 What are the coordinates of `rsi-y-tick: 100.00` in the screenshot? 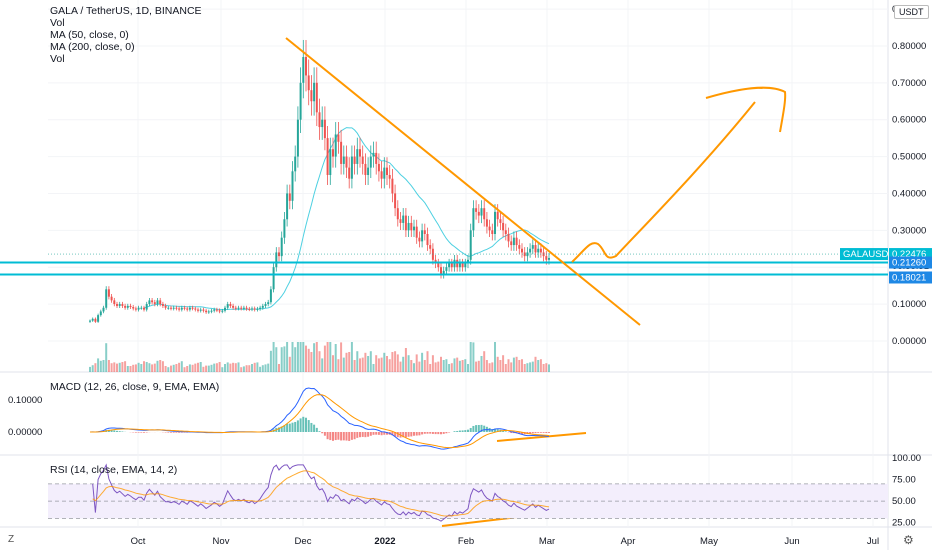 It's located at (906, 458).